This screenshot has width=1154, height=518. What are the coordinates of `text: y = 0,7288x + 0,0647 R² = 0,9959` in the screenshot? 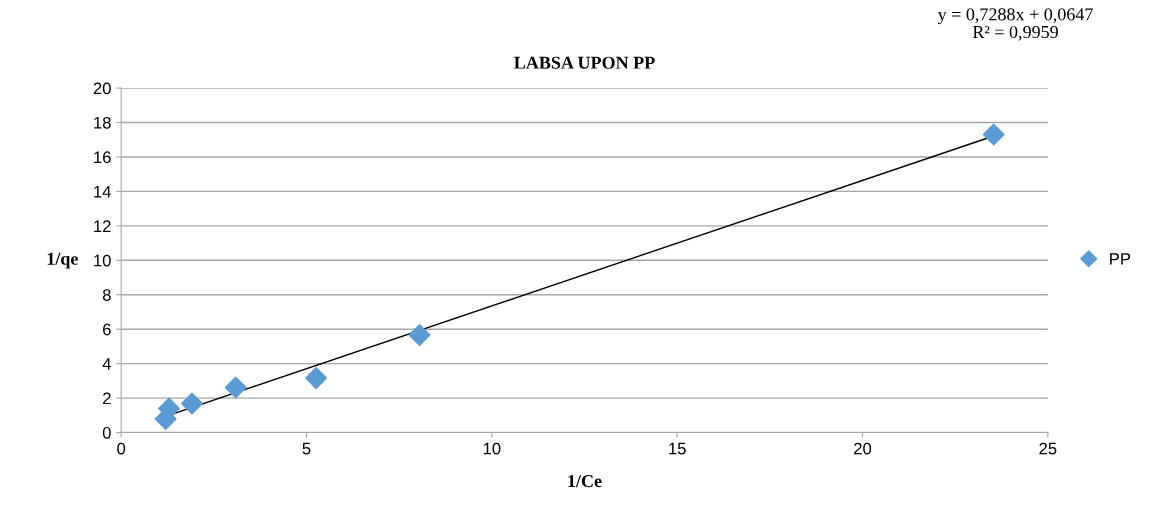 It's located at (1015, 24).